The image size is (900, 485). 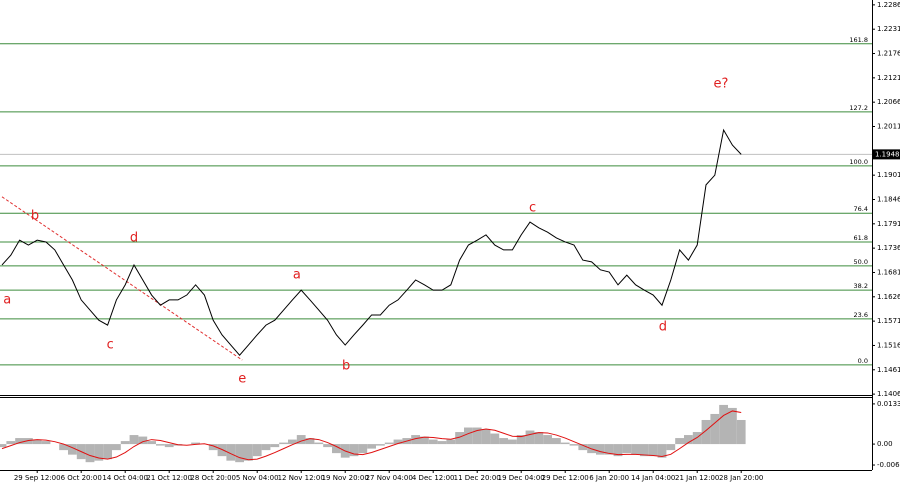 What do you see at coordinates (888, 78) in the screenshot?
I see `y-tick-label: 1.2121` at bounding box center [888, 78].